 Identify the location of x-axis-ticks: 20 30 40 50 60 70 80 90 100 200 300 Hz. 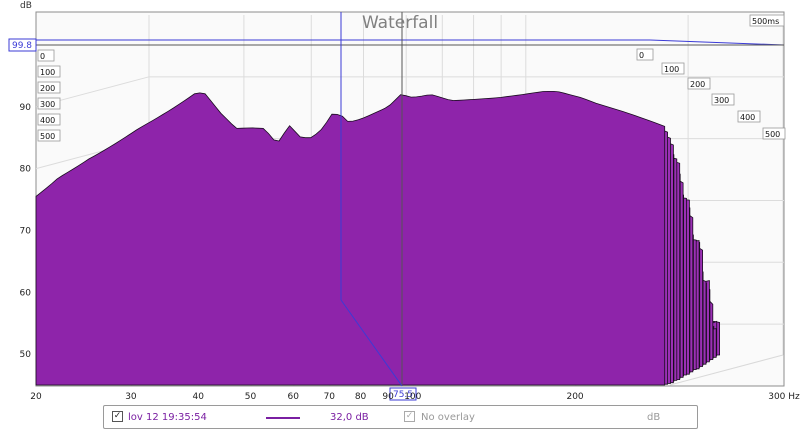
(415, 397).